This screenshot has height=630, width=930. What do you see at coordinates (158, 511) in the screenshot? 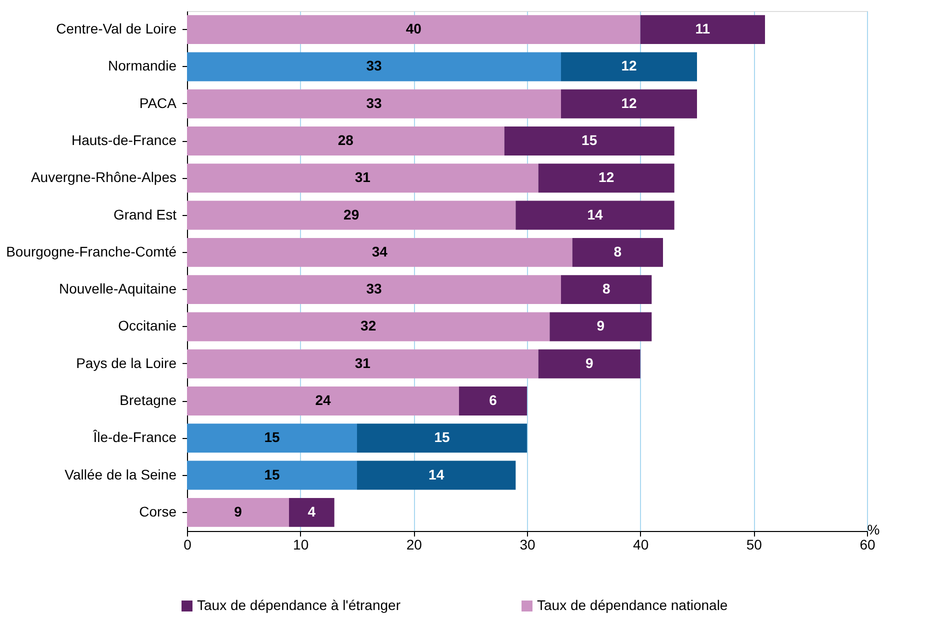
I see `y-tick-label: Corse` at bounding box center [158, 511].